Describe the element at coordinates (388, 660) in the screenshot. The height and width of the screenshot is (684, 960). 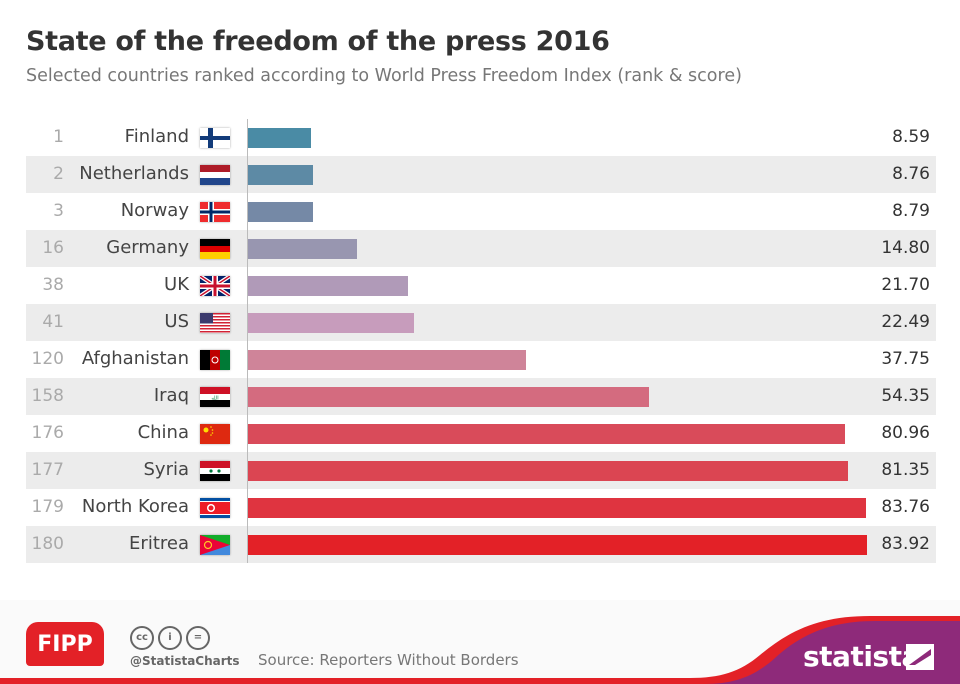
I see `source-text: Source: Reporters Without Borders` at that location.